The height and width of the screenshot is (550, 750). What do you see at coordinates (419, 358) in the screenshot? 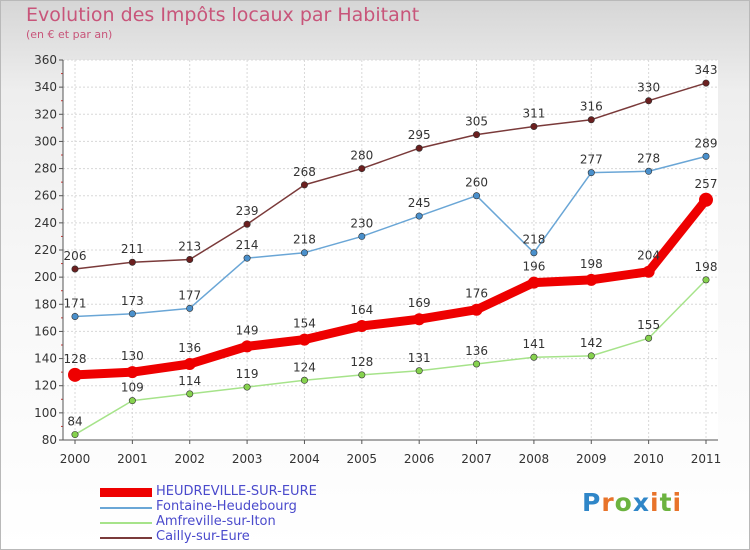
I see `data-label: 131` at bounding box center [419, 358].